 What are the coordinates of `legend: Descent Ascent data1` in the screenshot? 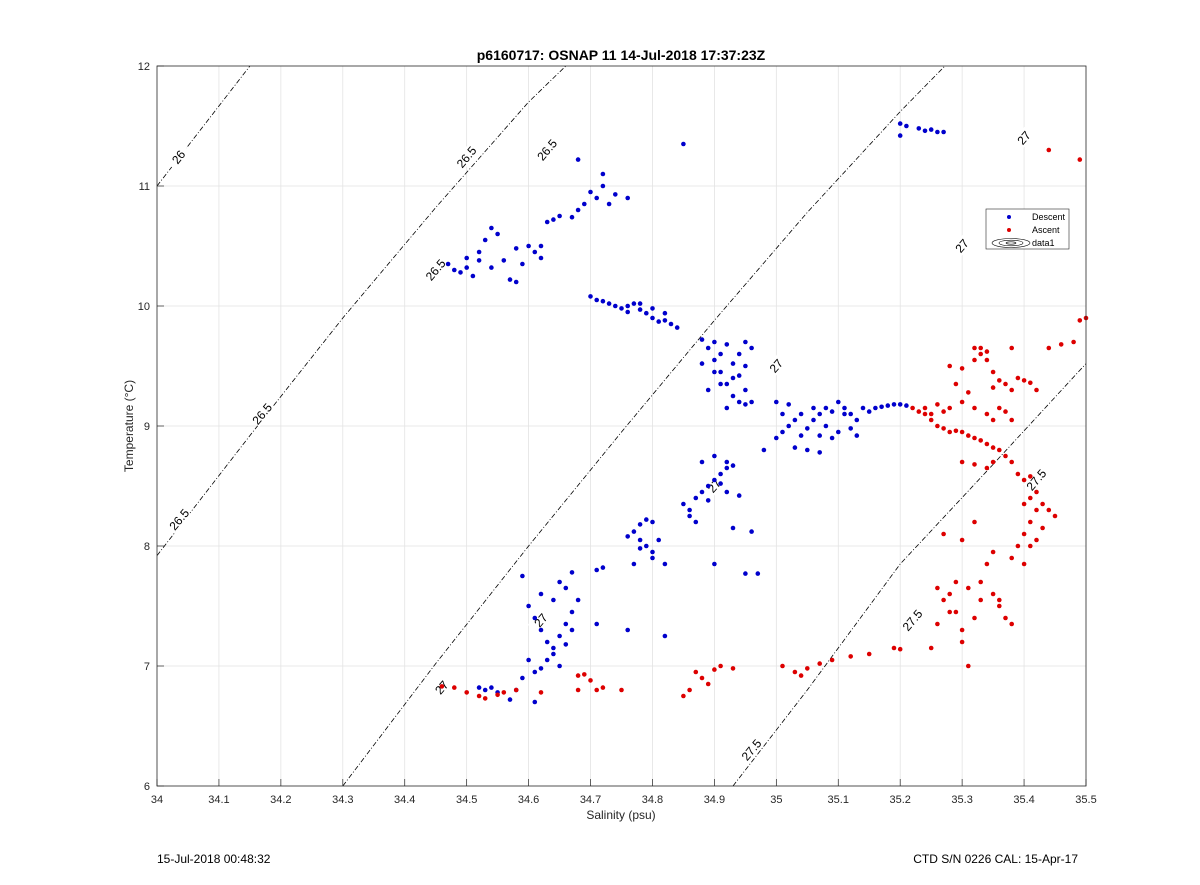 It's located at (1027, 229).